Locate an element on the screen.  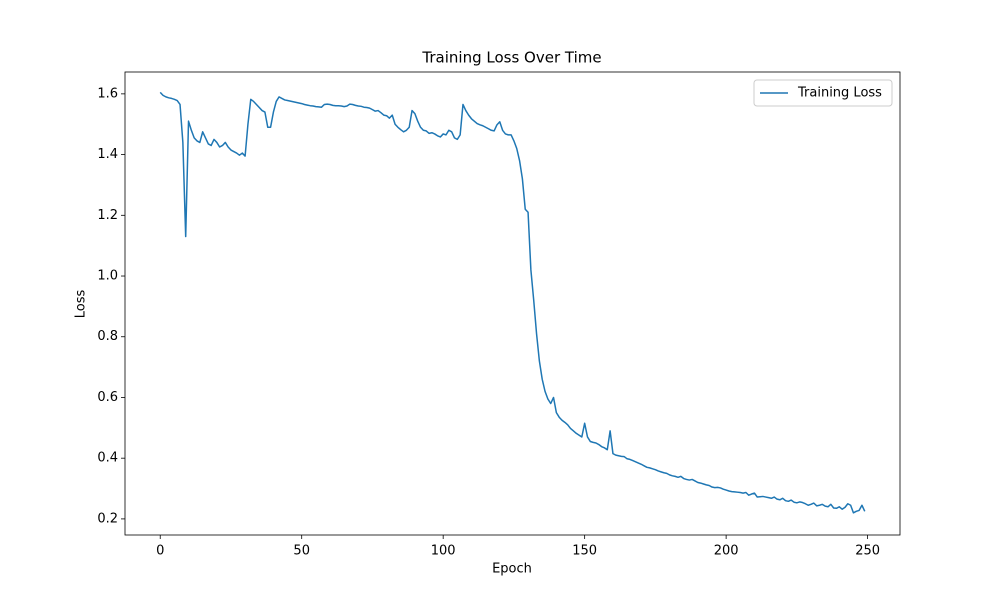
x-tick-label: 50 is located at coordinates (301, 551).